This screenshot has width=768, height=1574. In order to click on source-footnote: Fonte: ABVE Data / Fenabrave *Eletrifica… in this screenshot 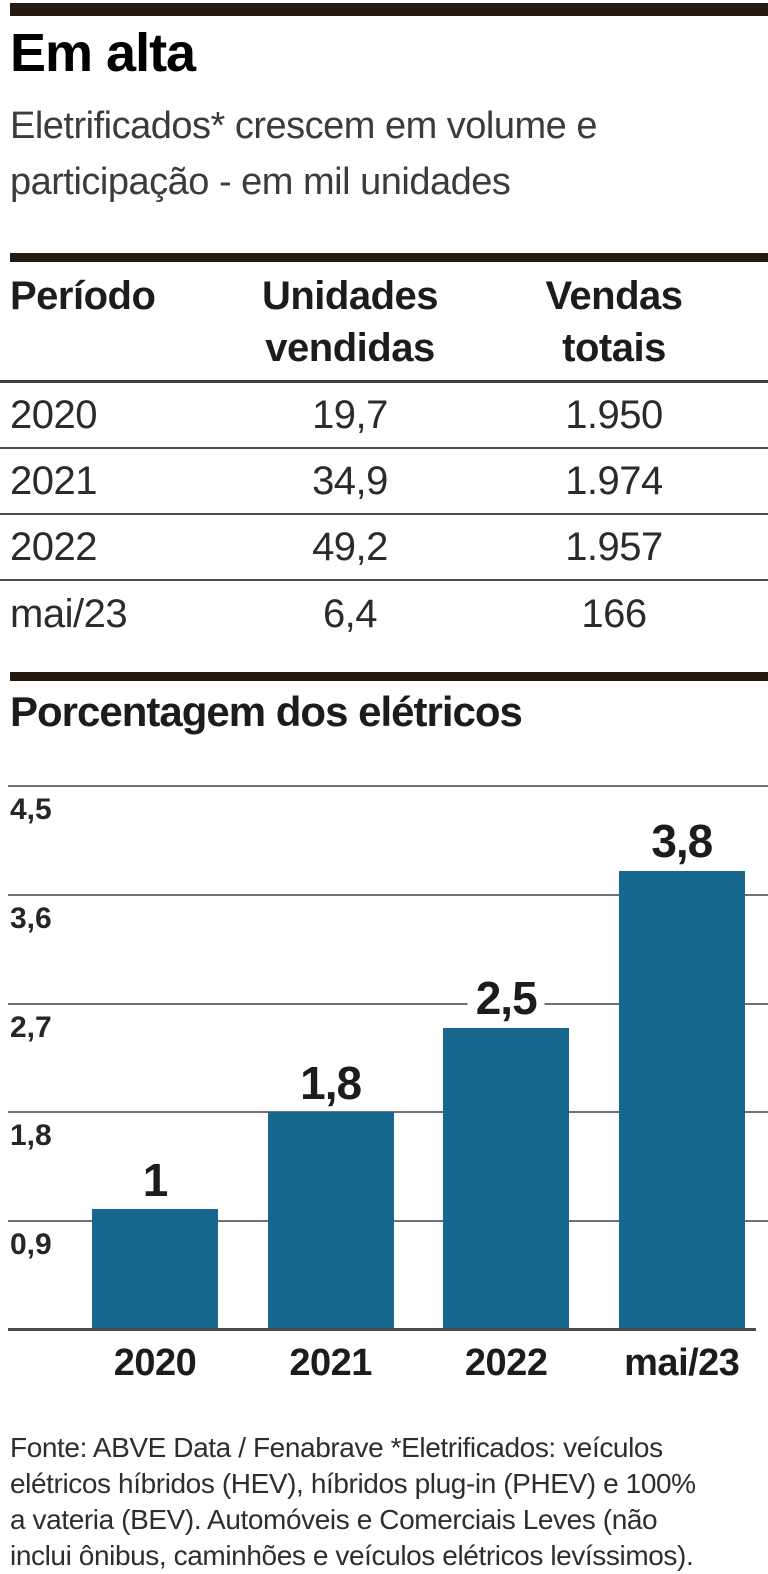, I will do `click(353, 1502)`.